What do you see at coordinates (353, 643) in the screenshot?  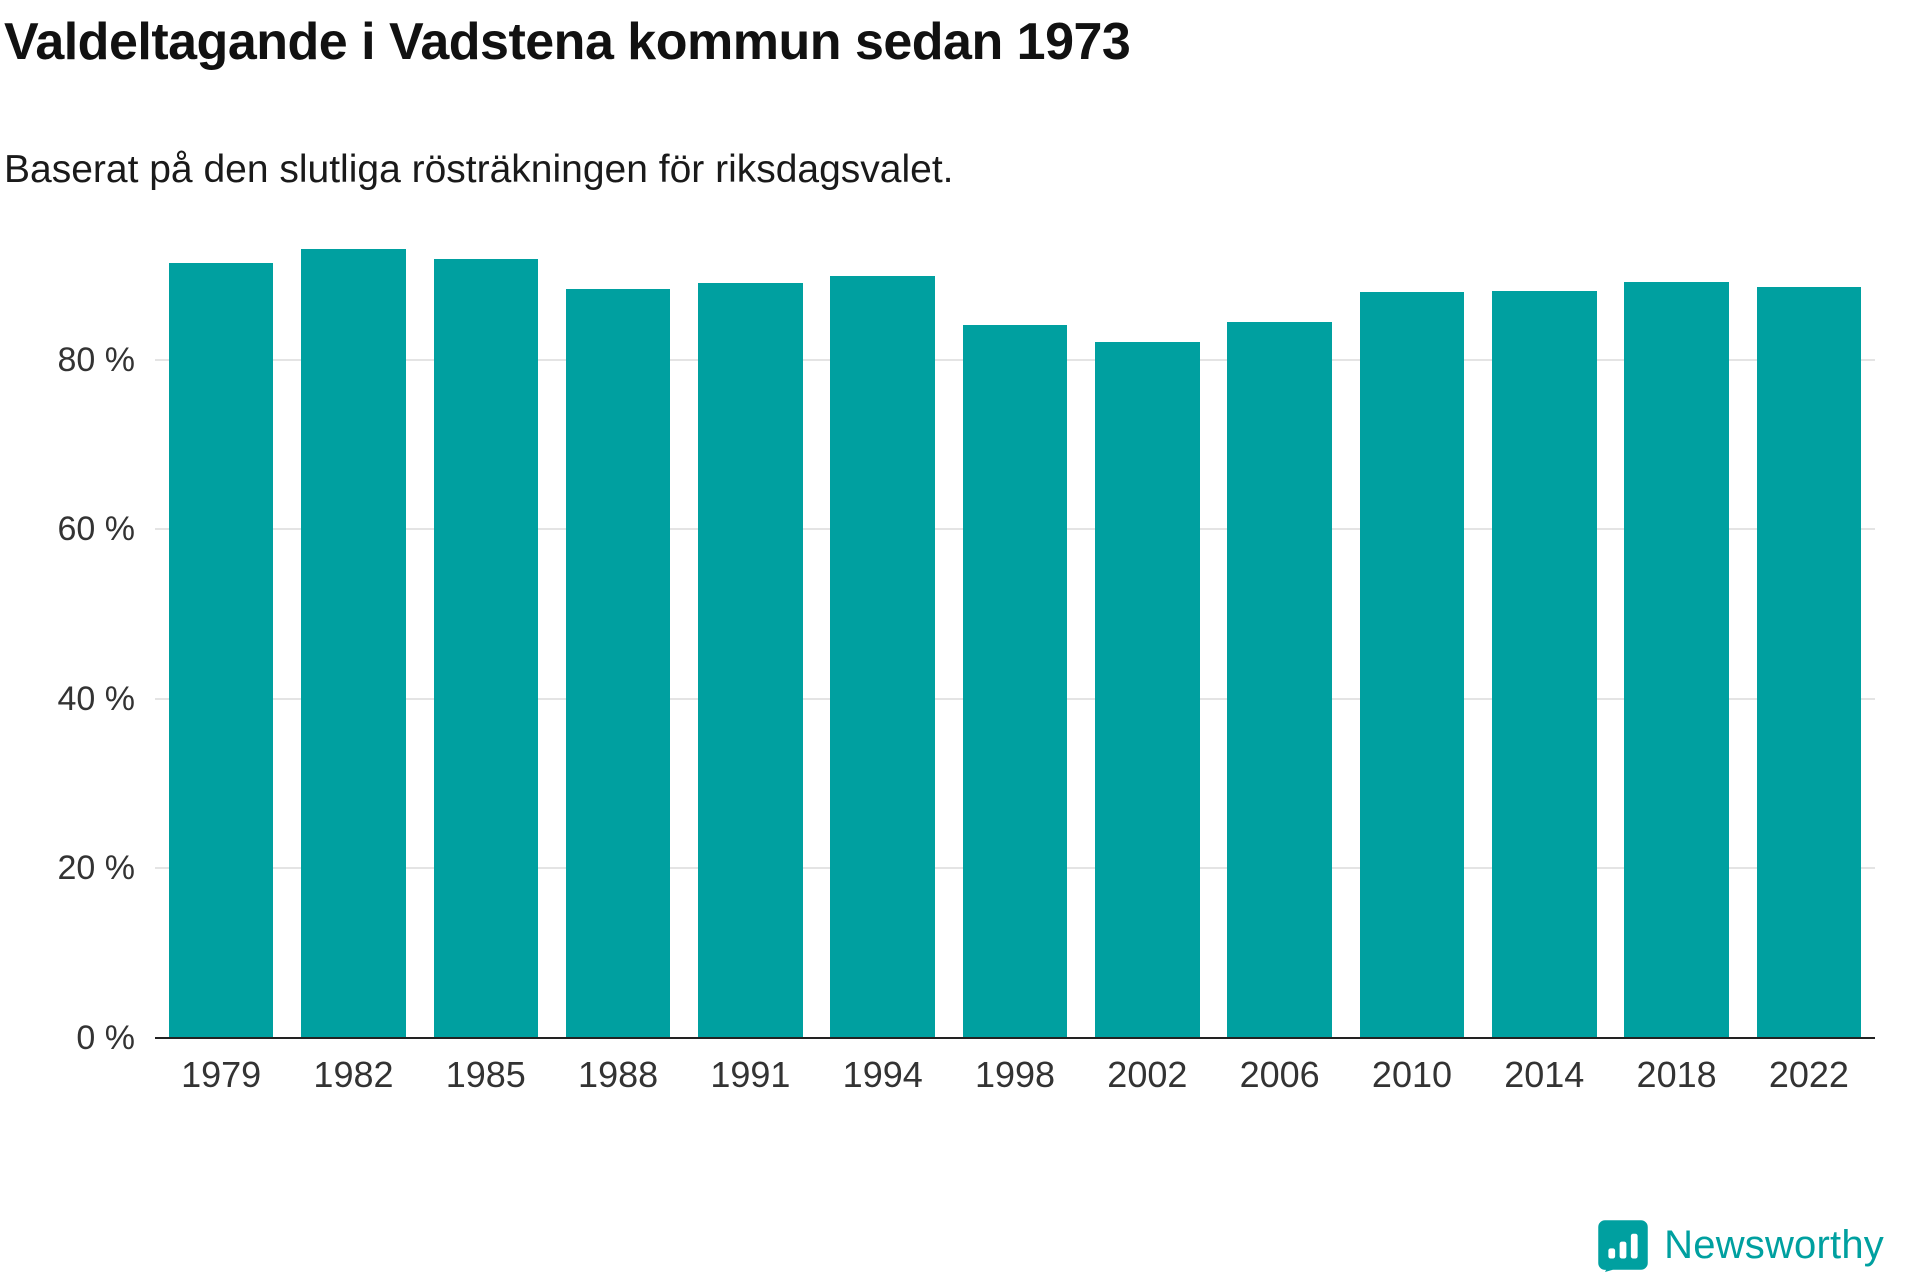 I see `bar-1982` at bounding box center [353, 643].